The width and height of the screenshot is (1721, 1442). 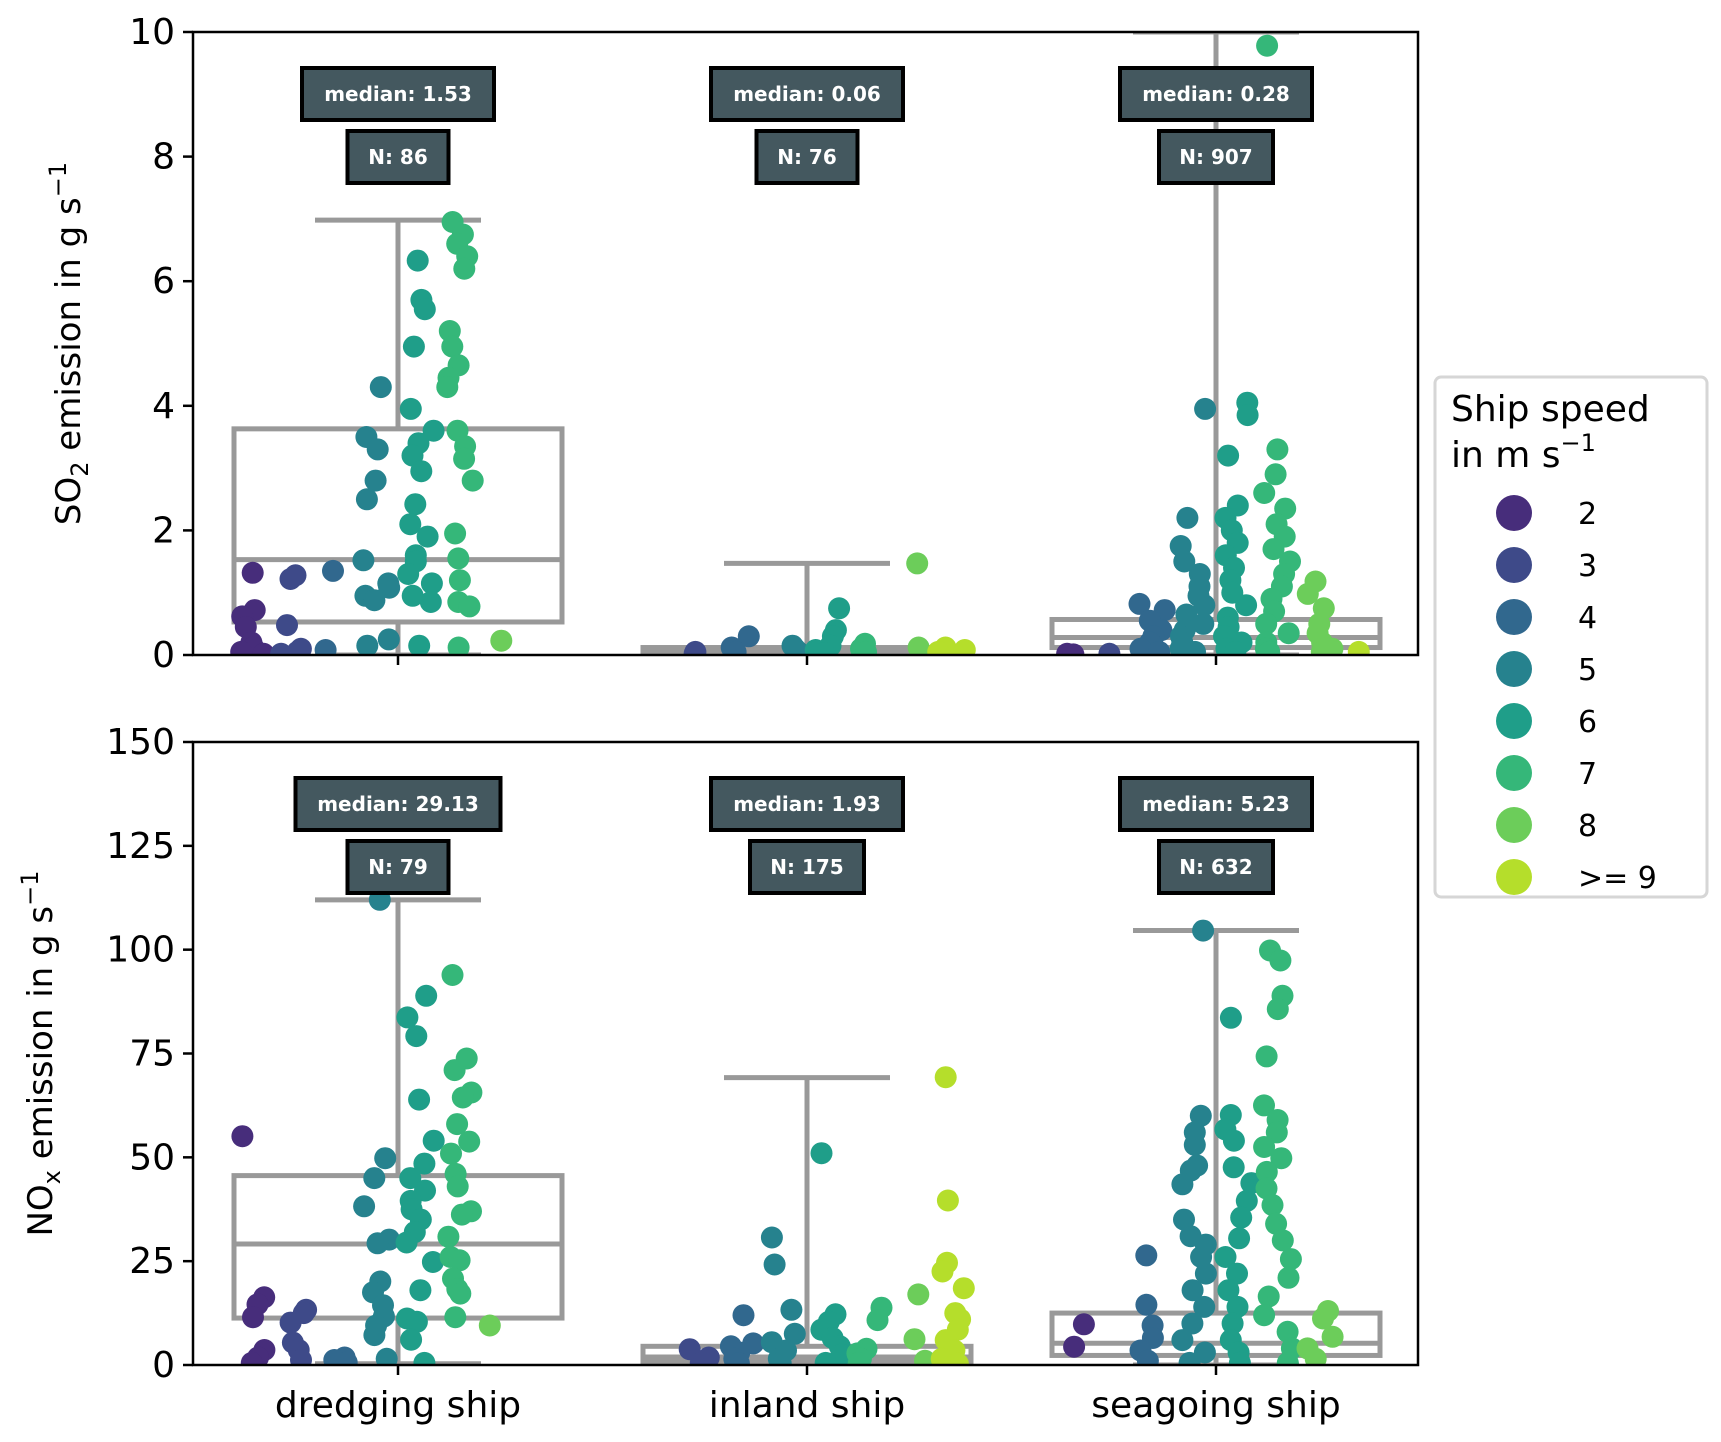 What do you see at coordinates (163, 530) in the screenshot?
I see `y-tick-label: 2` at bounding box center [163, 530].